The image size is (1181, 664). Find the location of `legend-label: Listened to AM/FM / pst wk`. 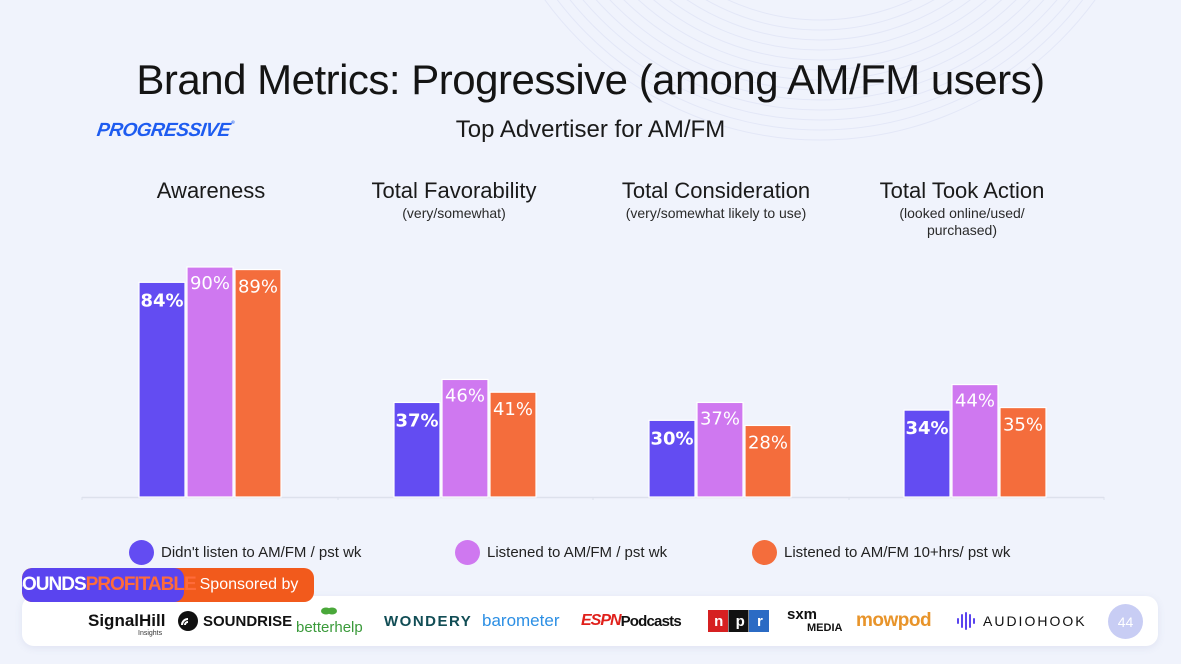

legend-label: Listened to AM/FM / pst wk is located at coordinates (577, 552).